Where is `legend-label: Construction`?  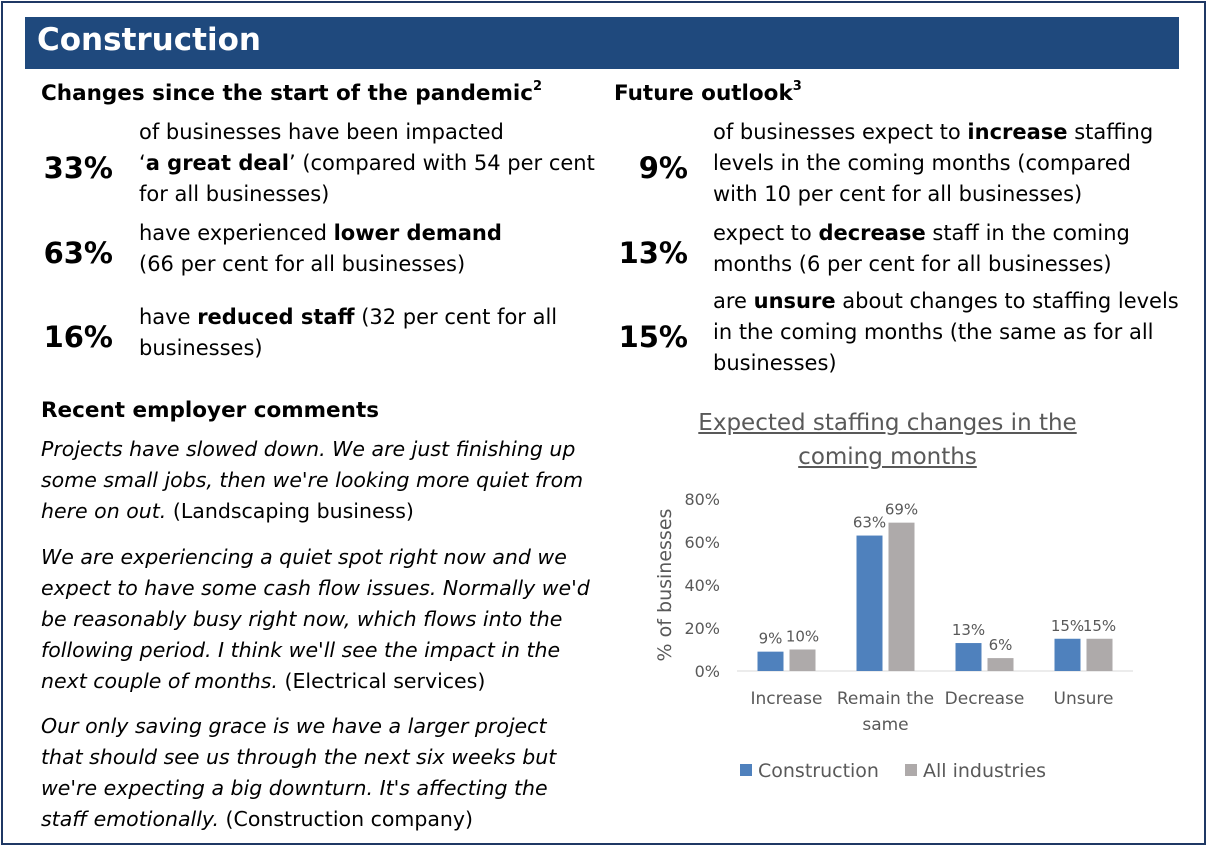 legend-label: Construction is located at coordinates (818, 771).